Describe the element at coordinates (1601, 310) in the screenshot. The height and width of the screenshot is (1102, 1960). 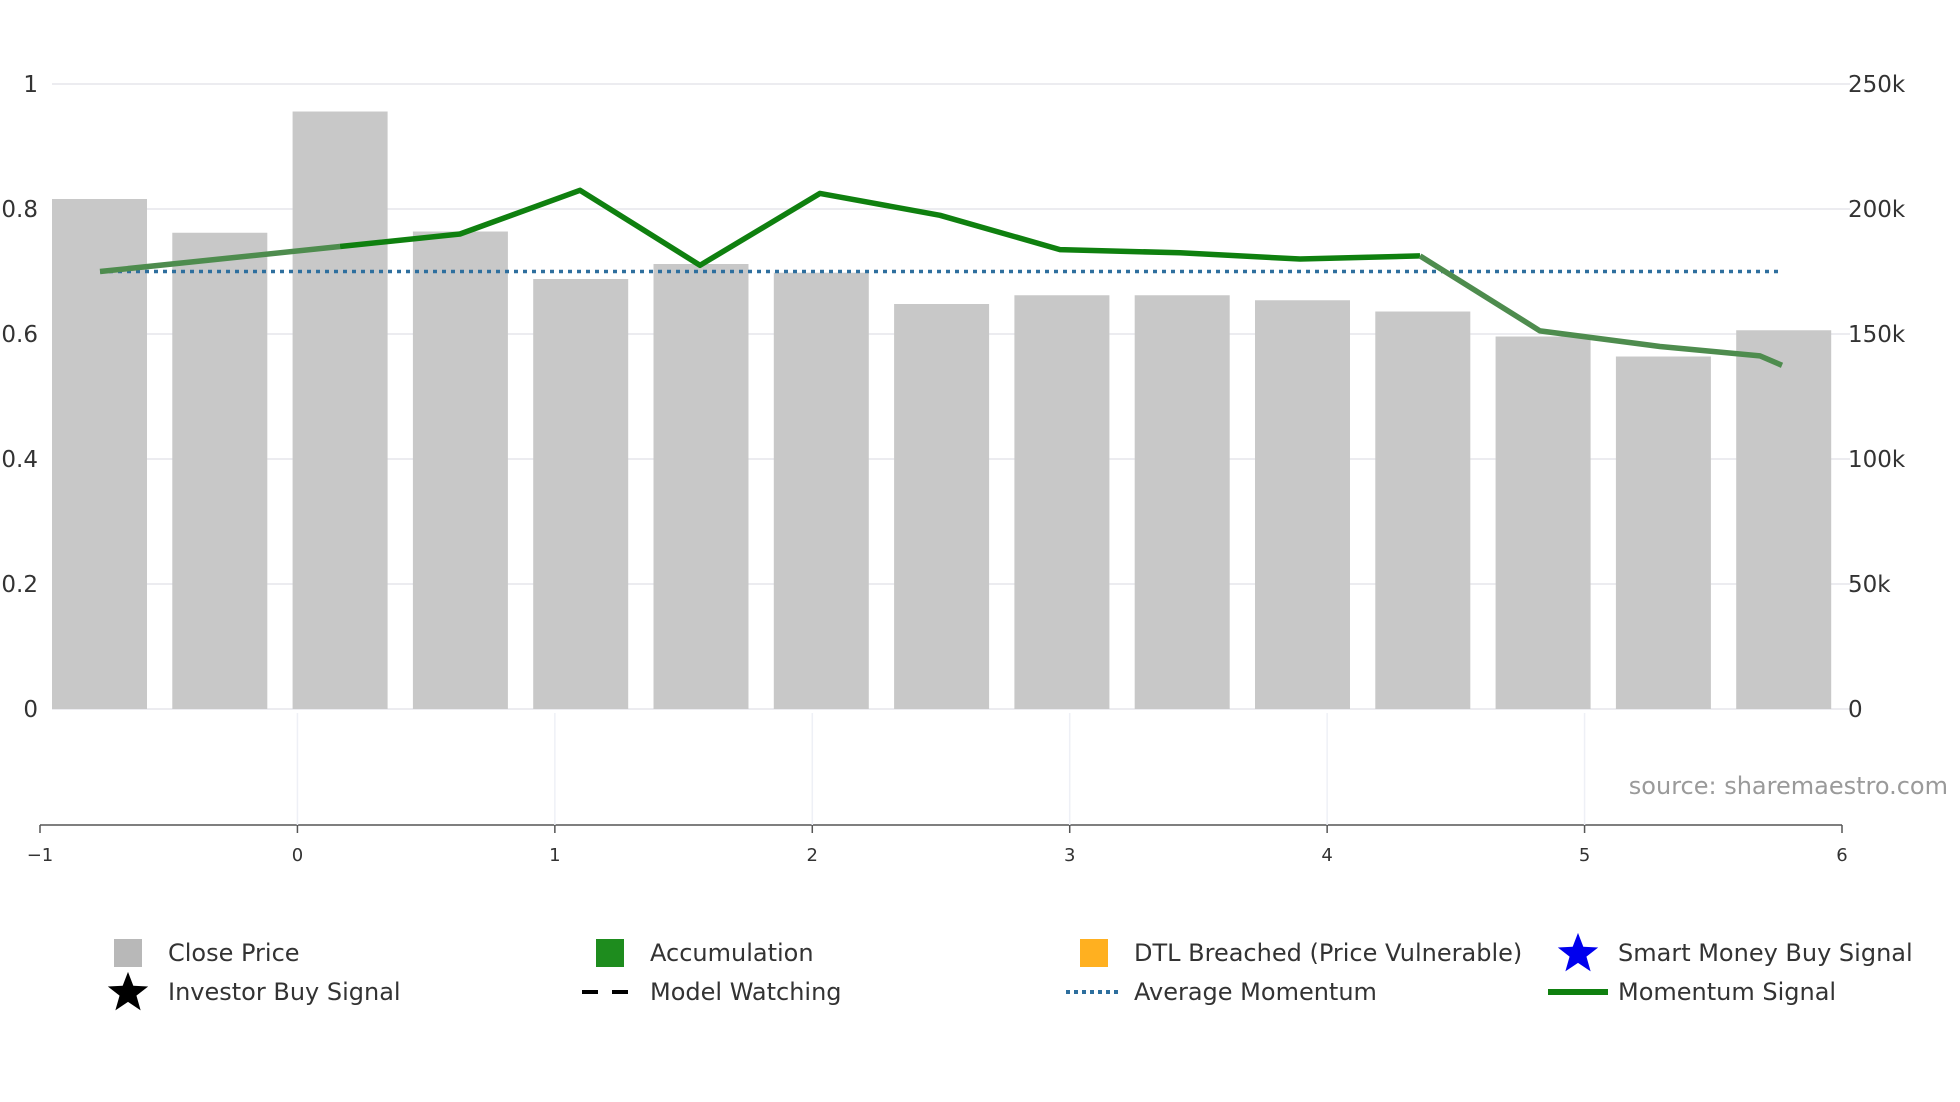
I see `momentum-signal-line-end` at that location.